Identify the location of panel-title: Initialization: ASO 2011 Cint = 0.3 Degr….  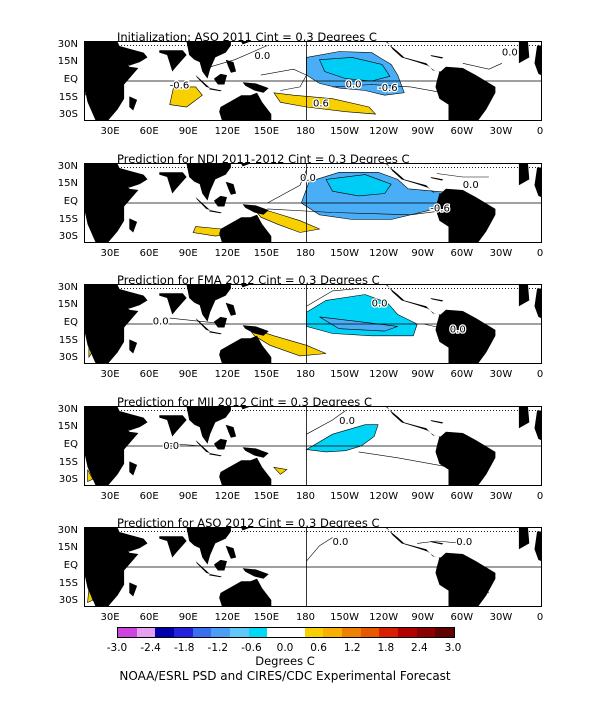
(247, 37).